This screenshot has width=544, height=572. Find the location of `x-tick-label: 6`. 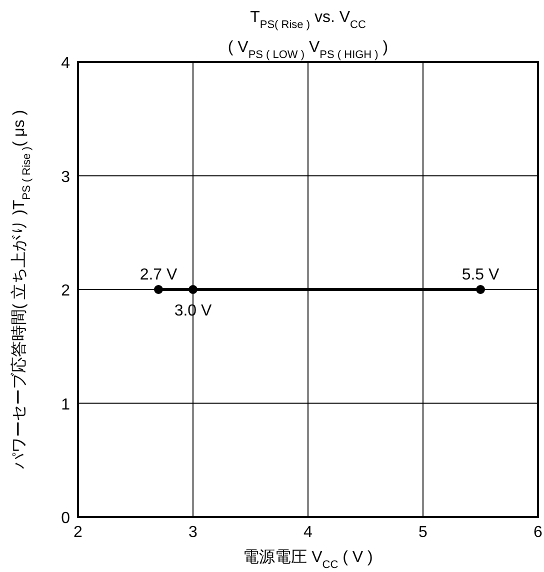

x-tick-label: 6 is located at coordinates (538, 532).